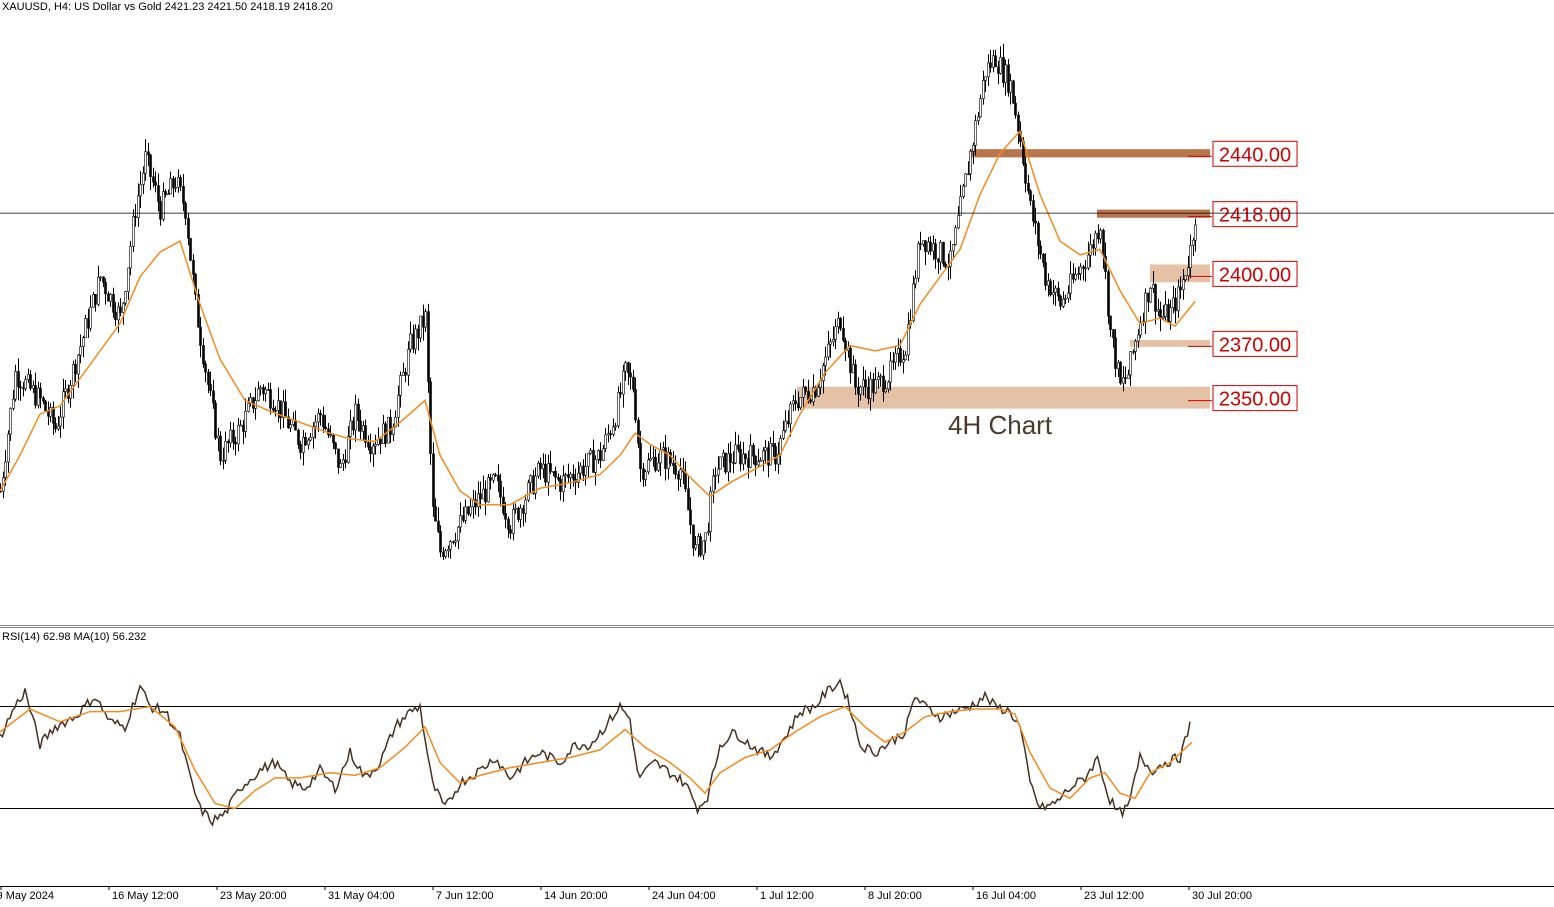  Describe the element at coordinates (74, 637) in the screenshot. I see `rsi-header: RSI(14) 62.98 MA(10) 56.232` at that location.